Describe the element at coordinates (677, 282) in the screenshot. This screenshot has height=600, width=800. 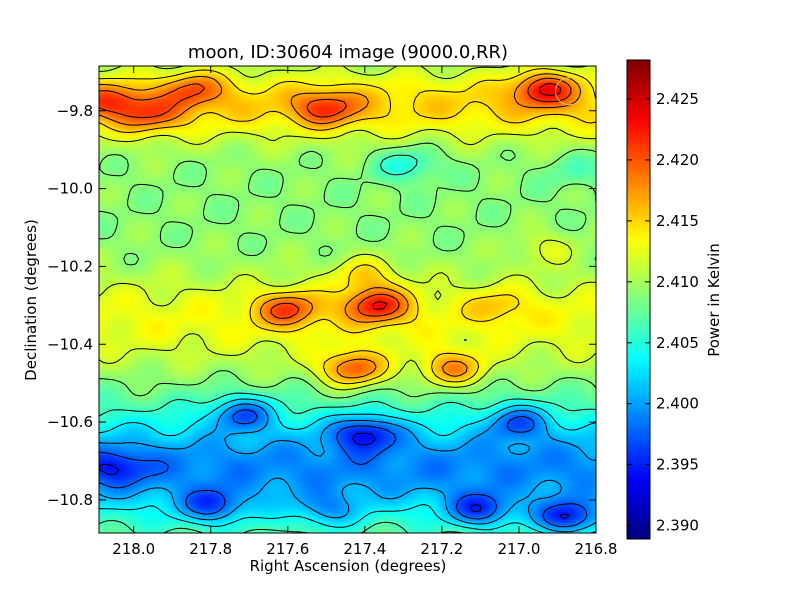
I see `colorbar-tick-label: 2.410` at that location.